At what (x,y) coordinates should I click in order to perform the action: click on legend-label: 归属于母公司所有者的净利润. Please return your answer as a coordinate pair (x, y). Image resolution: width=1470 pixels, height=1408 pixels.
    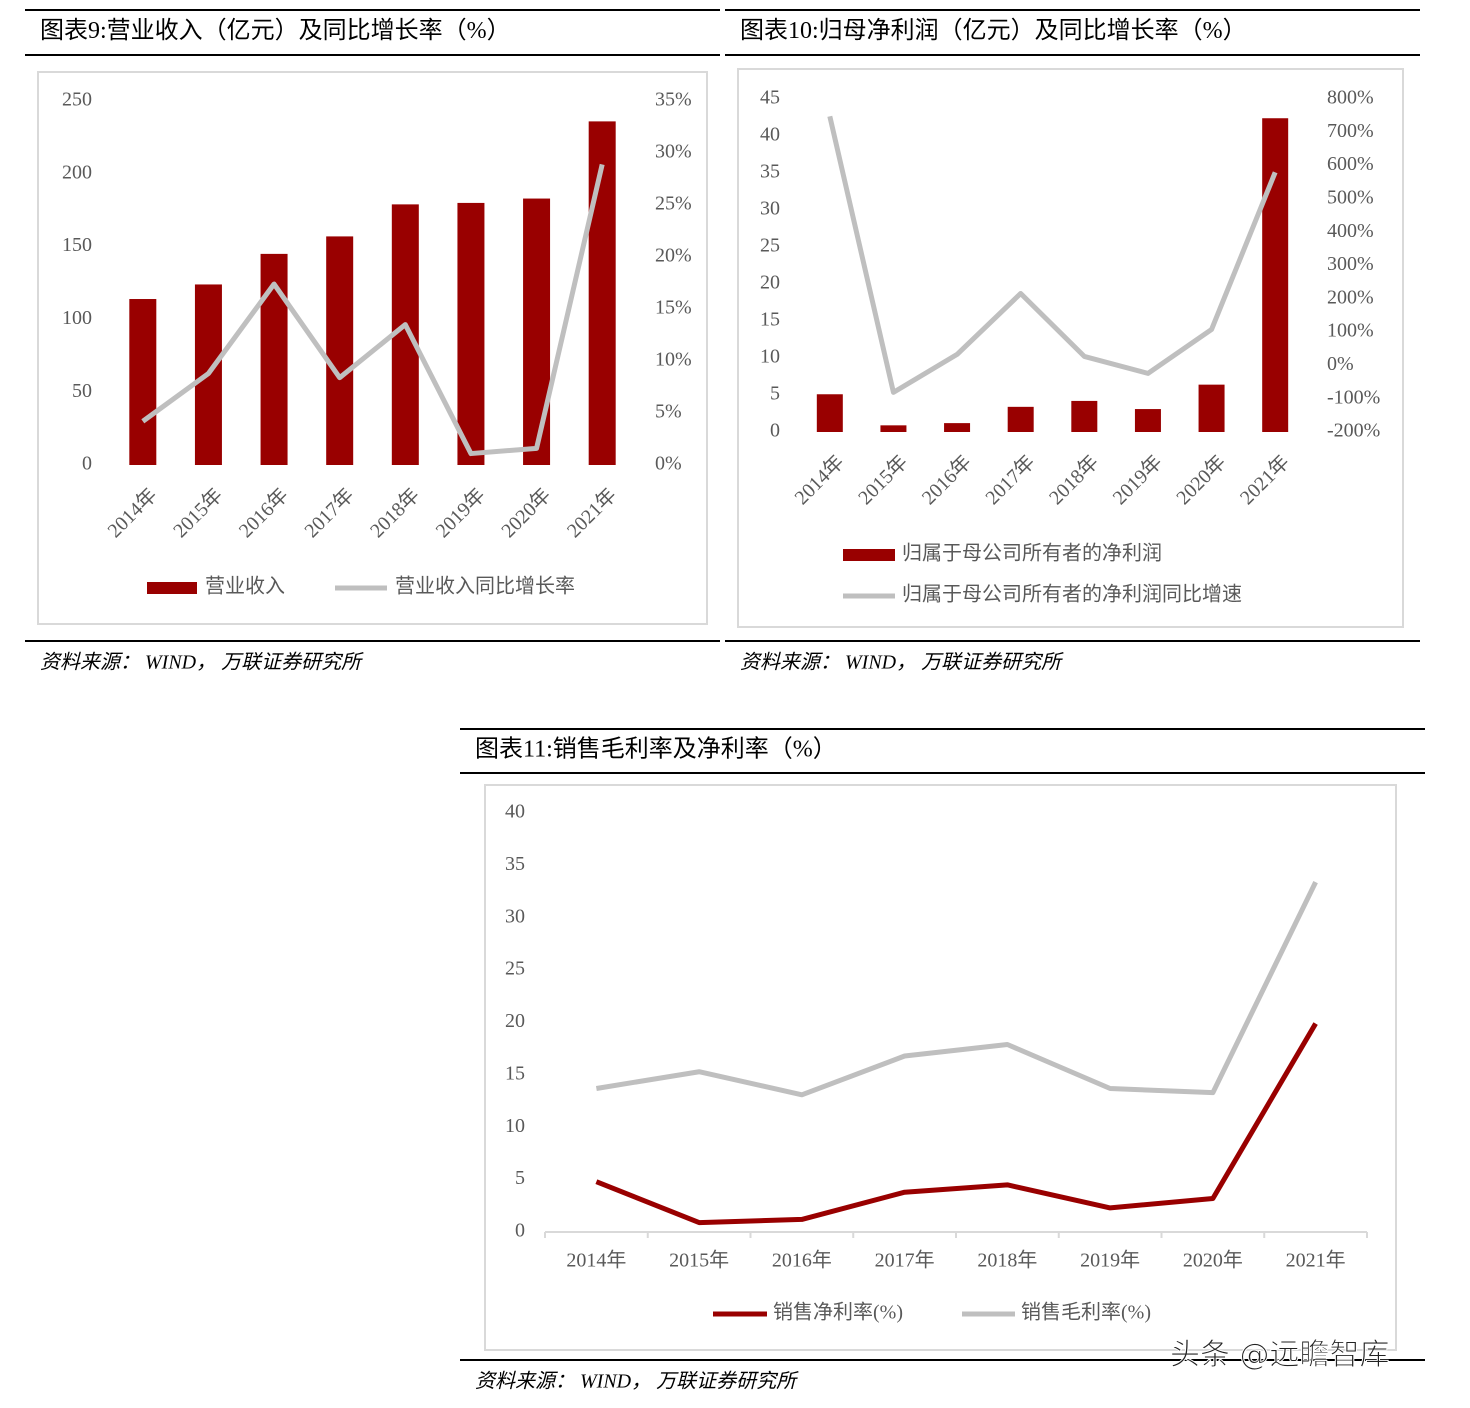
    Looking at the image, I should click on (1032, 553).